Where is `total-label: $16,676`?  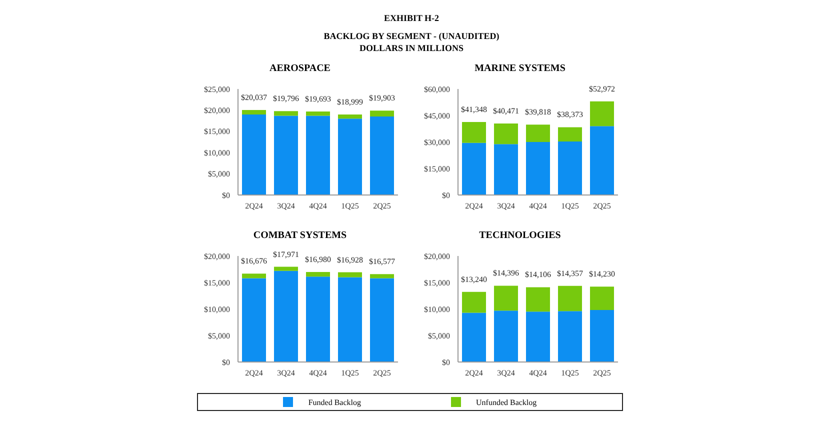 total-label: $16,676 is located at coordinates (254, 261).